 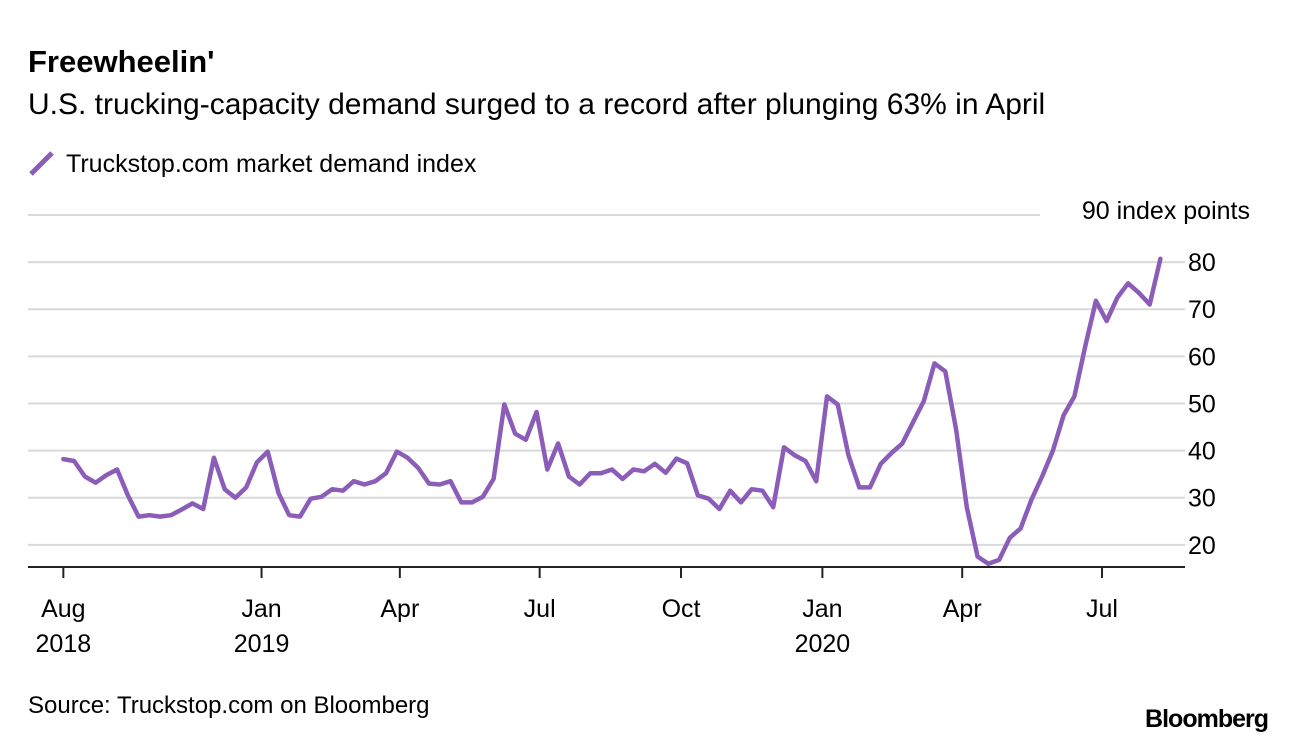 What do you see at coordinates (823, 644) in the screenshot?
I see `x-tick-label: 2020` at bounding box center [823, 644].